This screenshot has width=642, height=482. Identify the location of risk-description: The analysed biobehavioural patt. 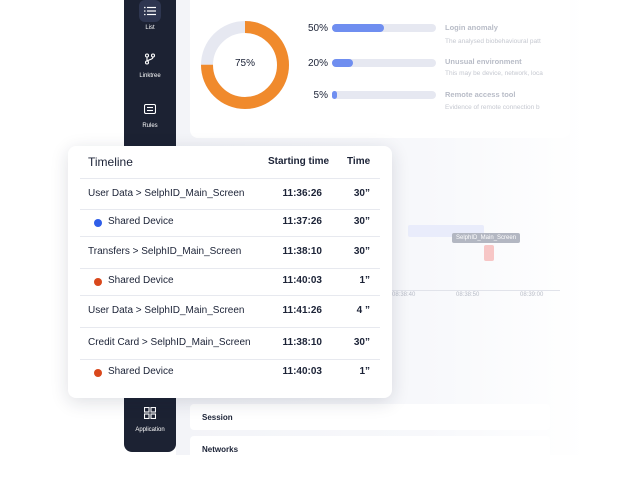
(493, 41).